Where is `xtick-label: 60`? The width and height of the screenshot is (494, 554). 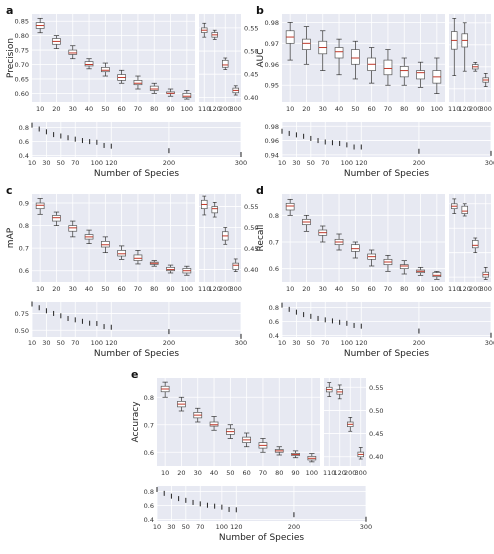
xtick-label: 60 is located at coordinates (247, 473).